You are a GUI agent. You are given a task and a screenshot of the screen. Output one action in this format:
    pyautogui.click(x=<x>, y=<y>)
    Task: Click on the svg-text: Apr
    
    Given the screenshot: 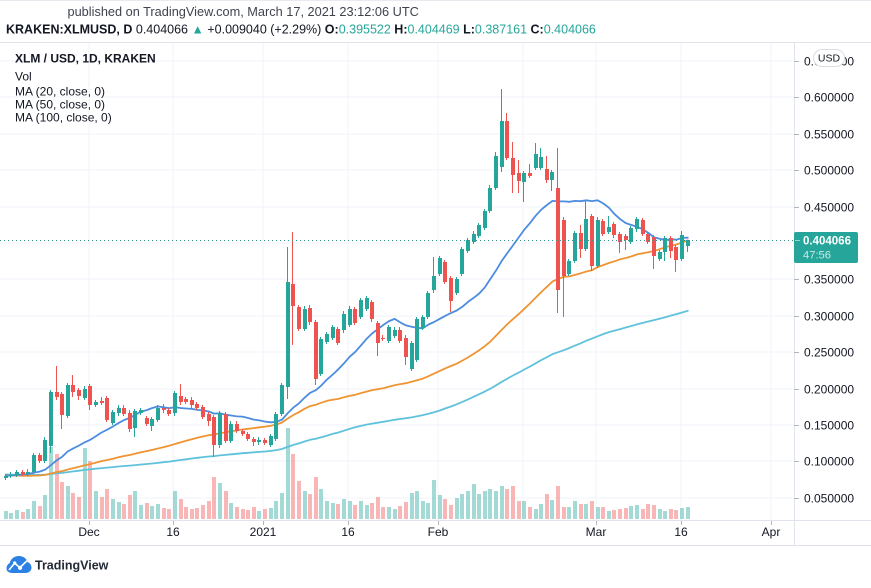 What is the action you would take?
    pyautogui.click(x=771, y=532)
    